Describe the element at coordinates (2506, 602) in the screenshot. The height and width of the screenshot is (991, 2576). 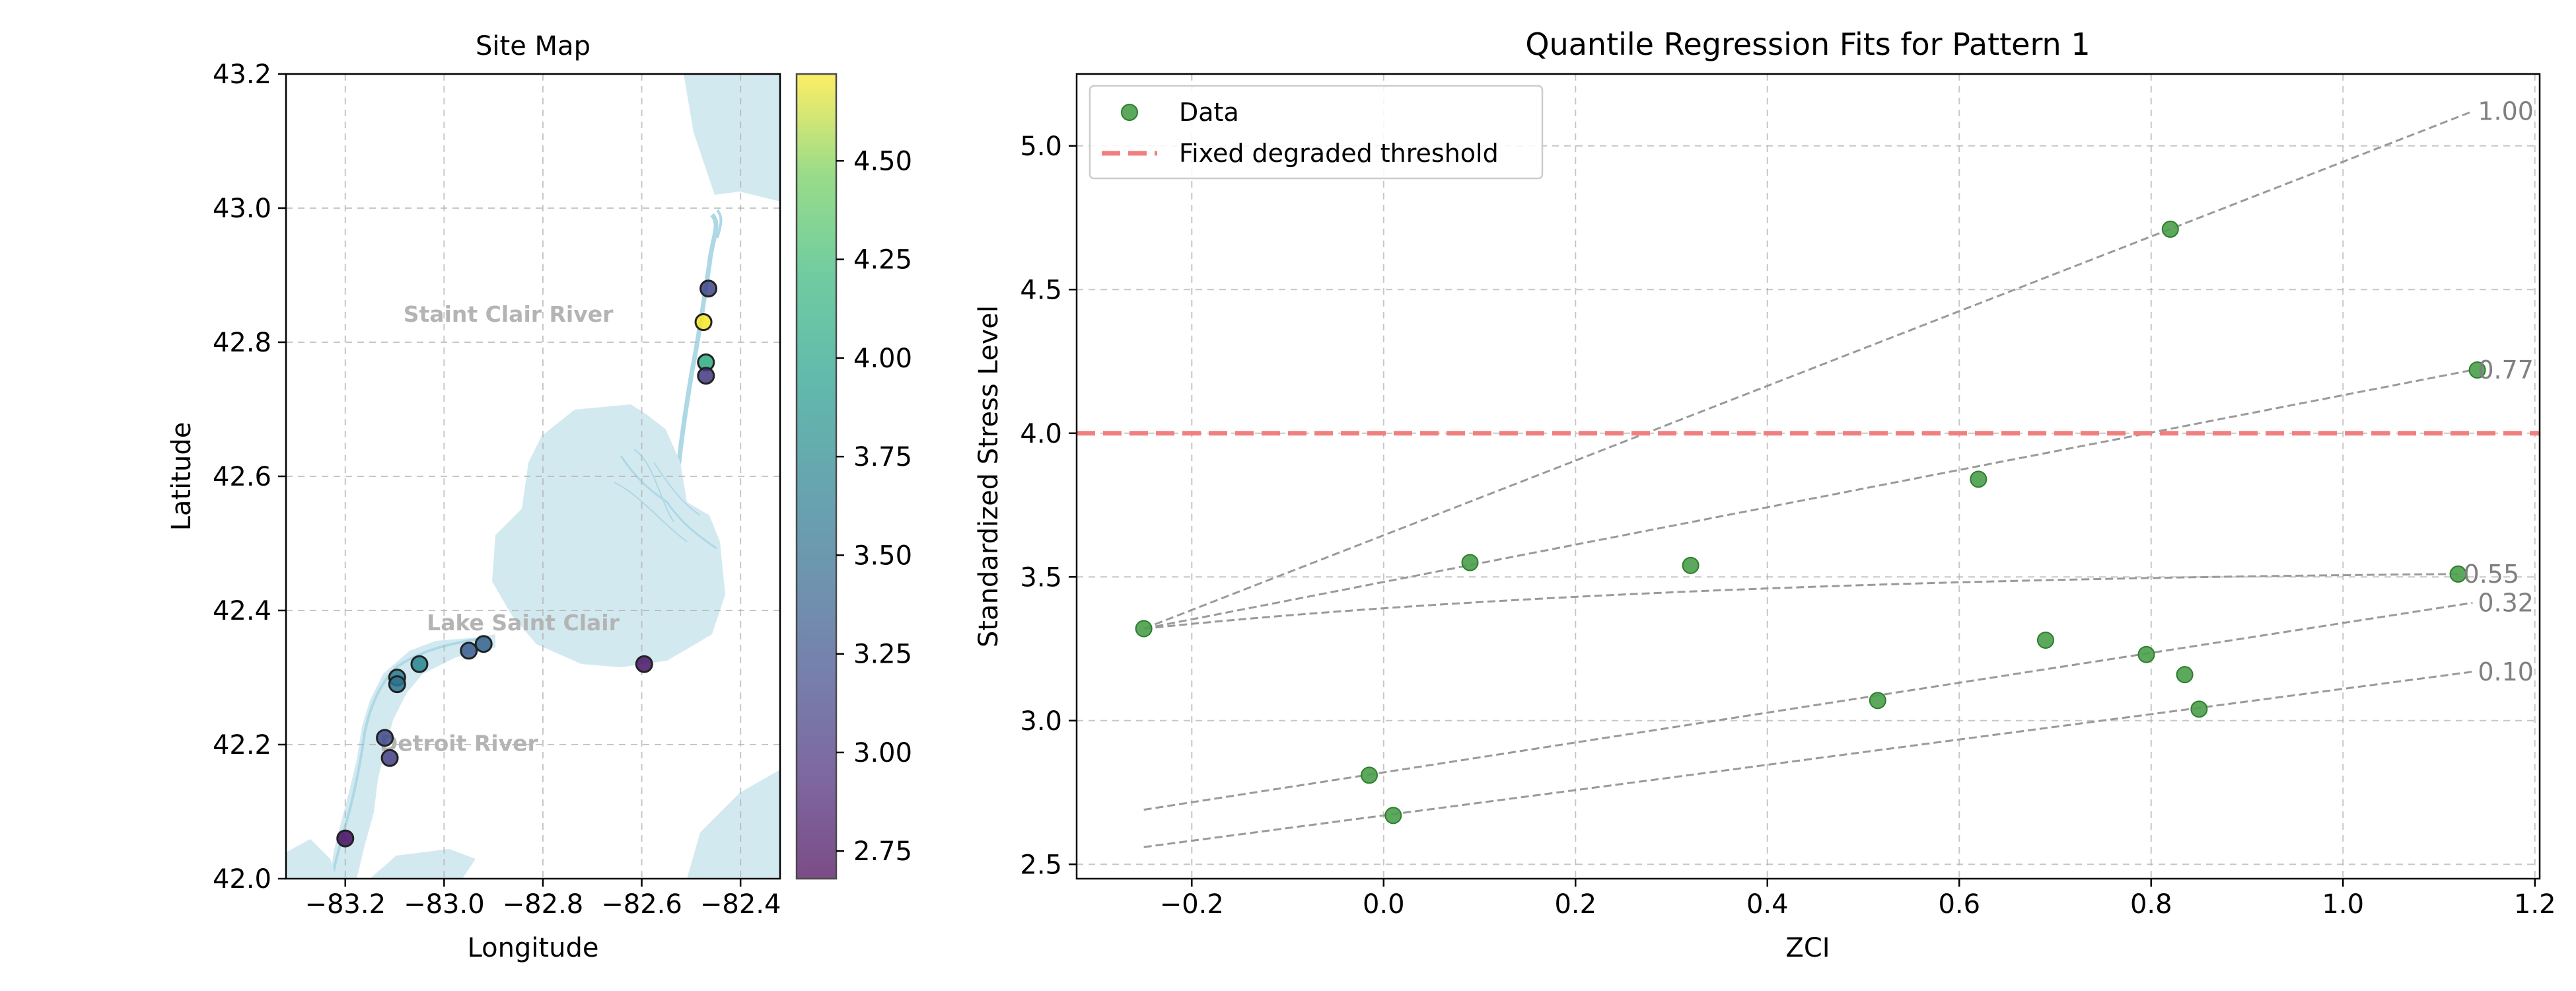
I see `quantile-label: 0.32` at that location.